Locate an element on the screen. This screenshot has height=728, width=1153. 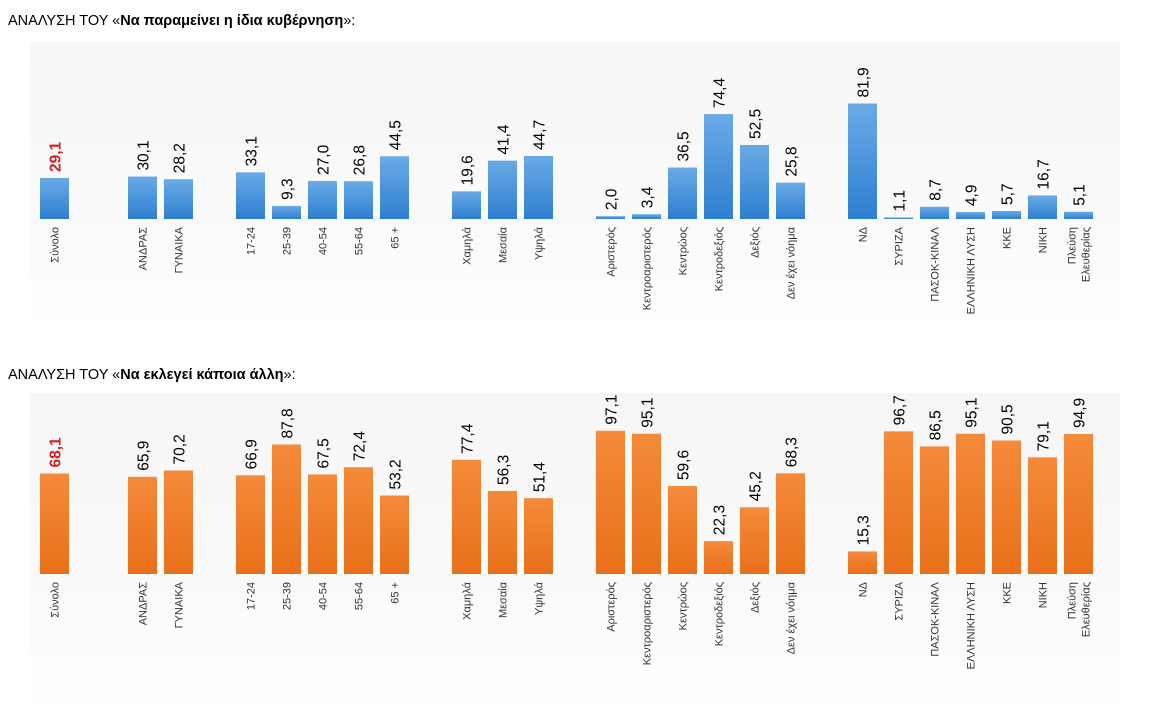
value-label-νδ: 15,3 is located at coordinates (864, 530).